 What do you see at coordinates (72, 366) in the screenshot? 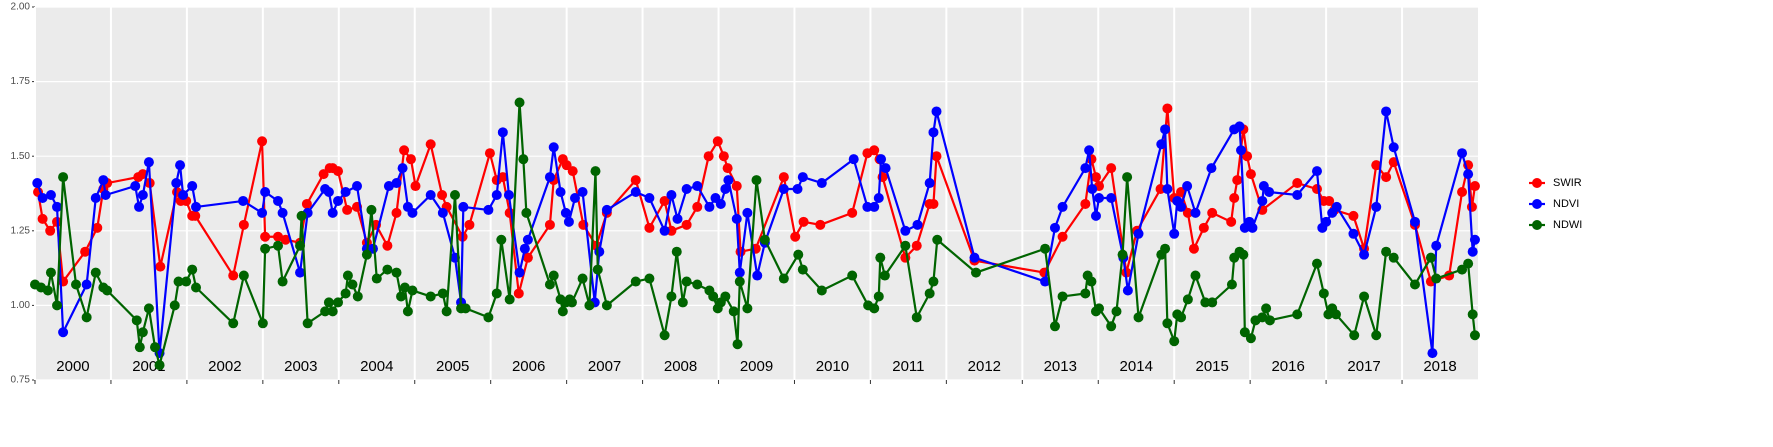
I see `year-label: 2000` at bounding box center [72, 366].